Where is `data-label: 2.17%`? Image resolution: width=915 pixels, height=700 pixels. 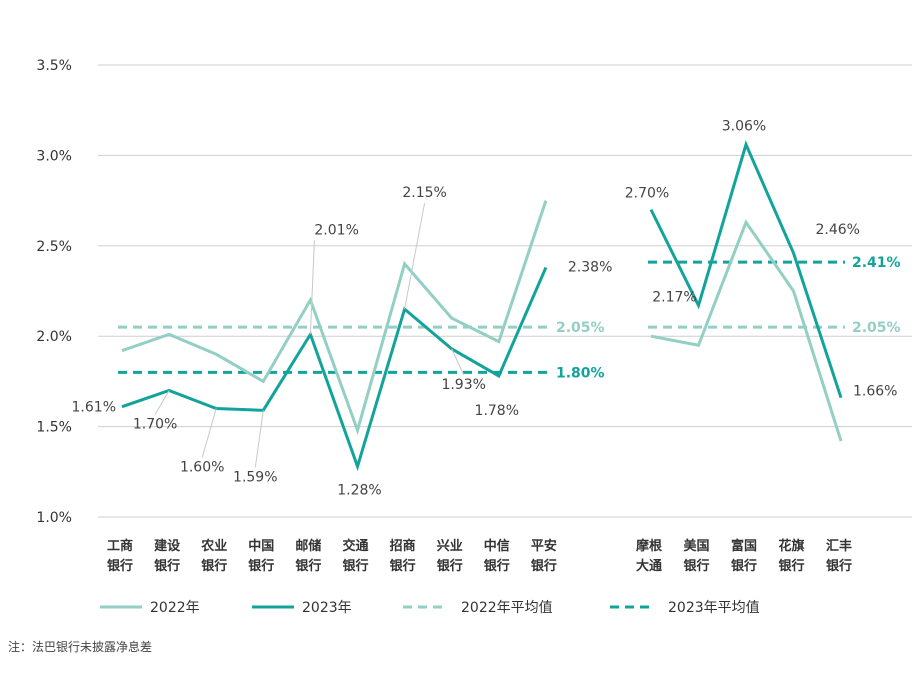 data-label: 2.17% is located at coordinates (674, 297).